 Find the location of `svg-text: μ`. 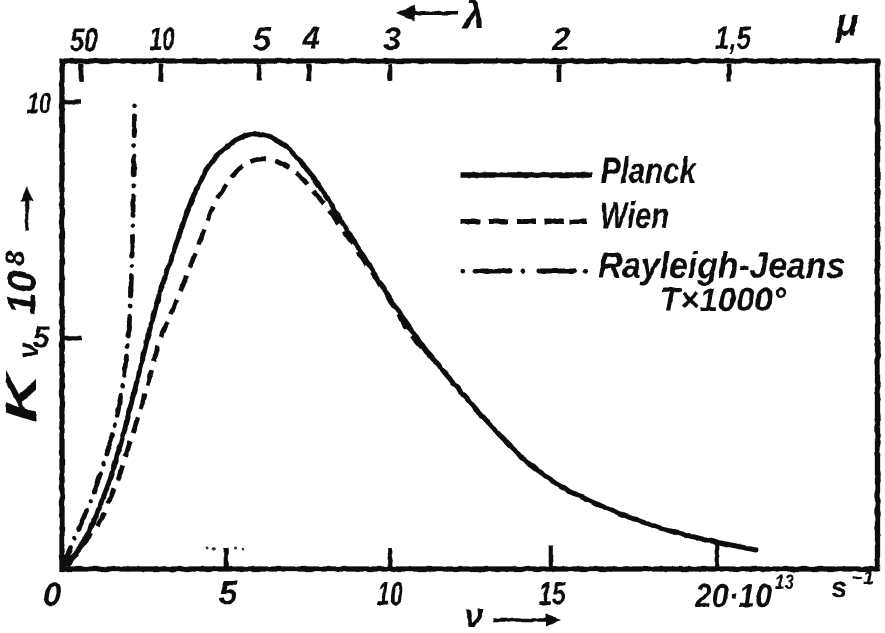

svg-text: μ is located at coordinates (847, 23).